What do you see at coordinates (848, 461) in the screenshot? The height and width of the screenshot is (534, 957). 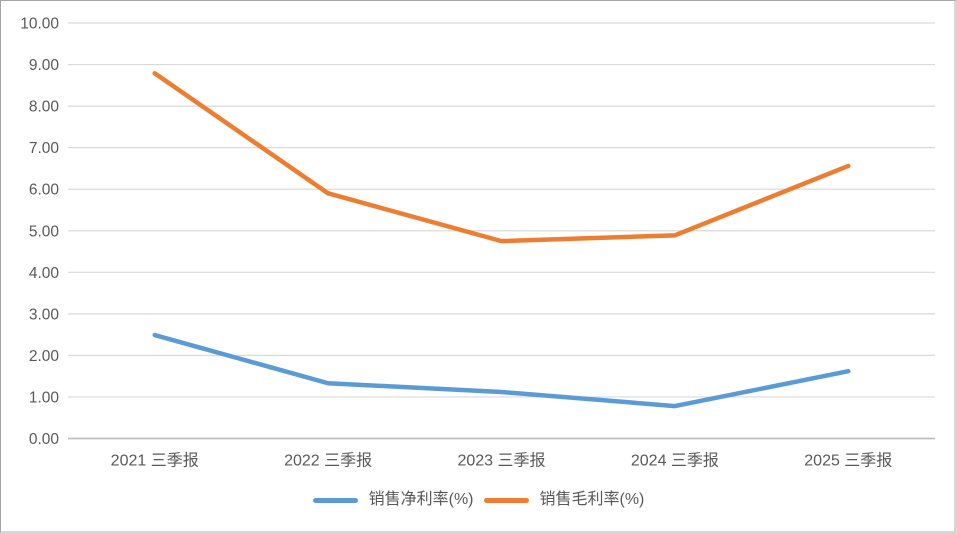 I see `x-tick-label: 2025 三季报` at bounding box center [848, 461].